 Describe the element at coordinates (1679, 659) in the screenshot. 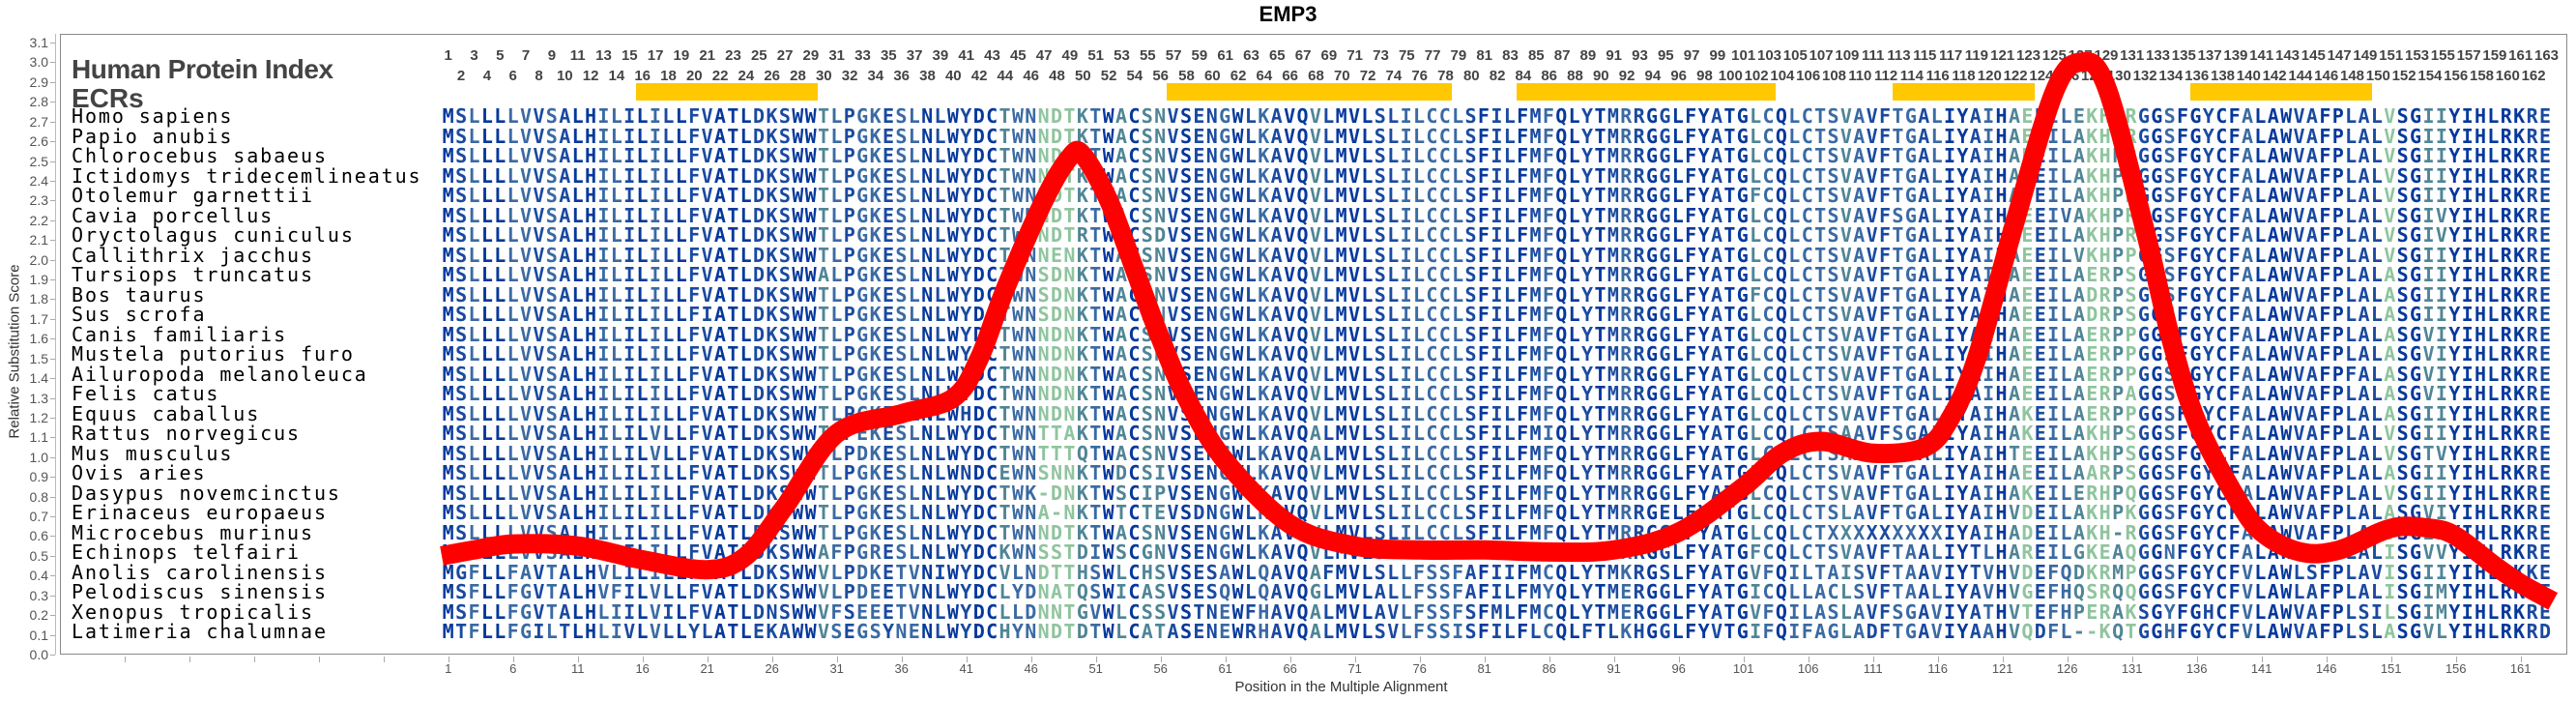

I see `x-tick-mark` at that location.